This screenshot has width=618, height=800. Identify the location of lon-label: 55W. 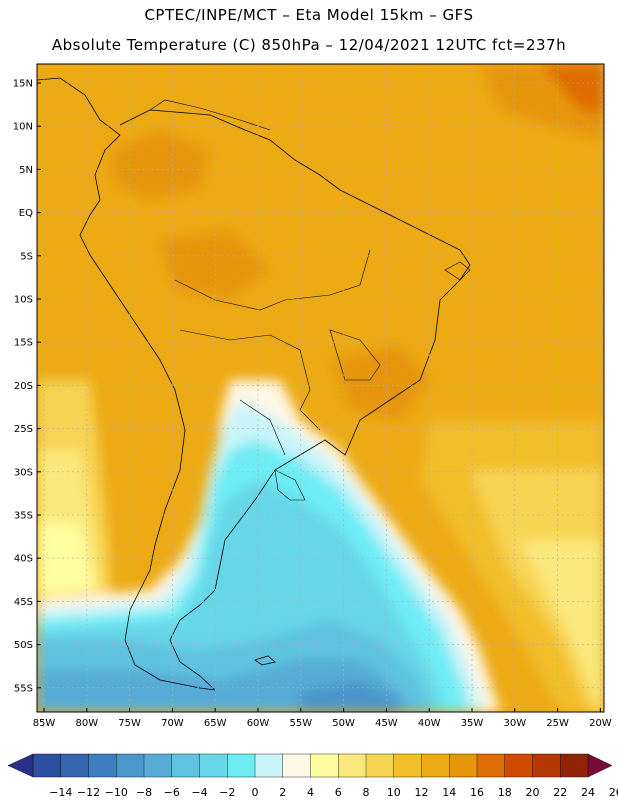
(300, 723).